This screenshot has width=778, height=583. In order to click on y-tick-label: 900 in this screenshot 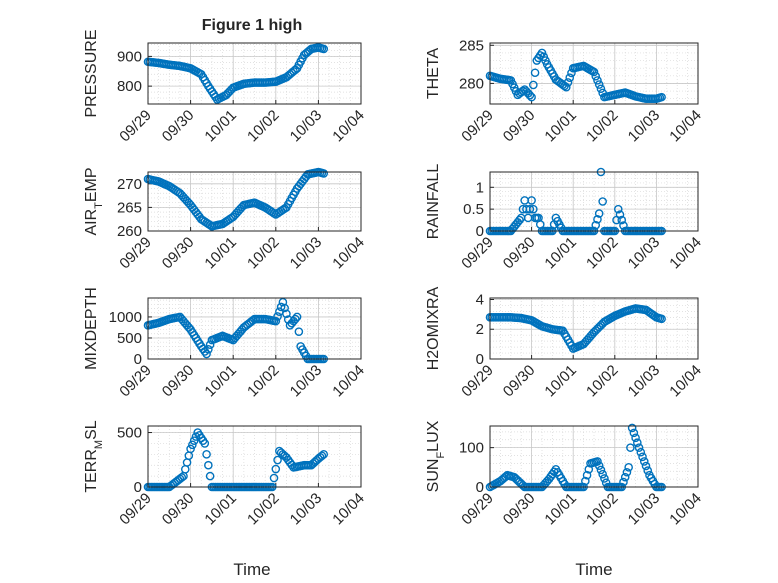, I will do `click(129, 56)`.